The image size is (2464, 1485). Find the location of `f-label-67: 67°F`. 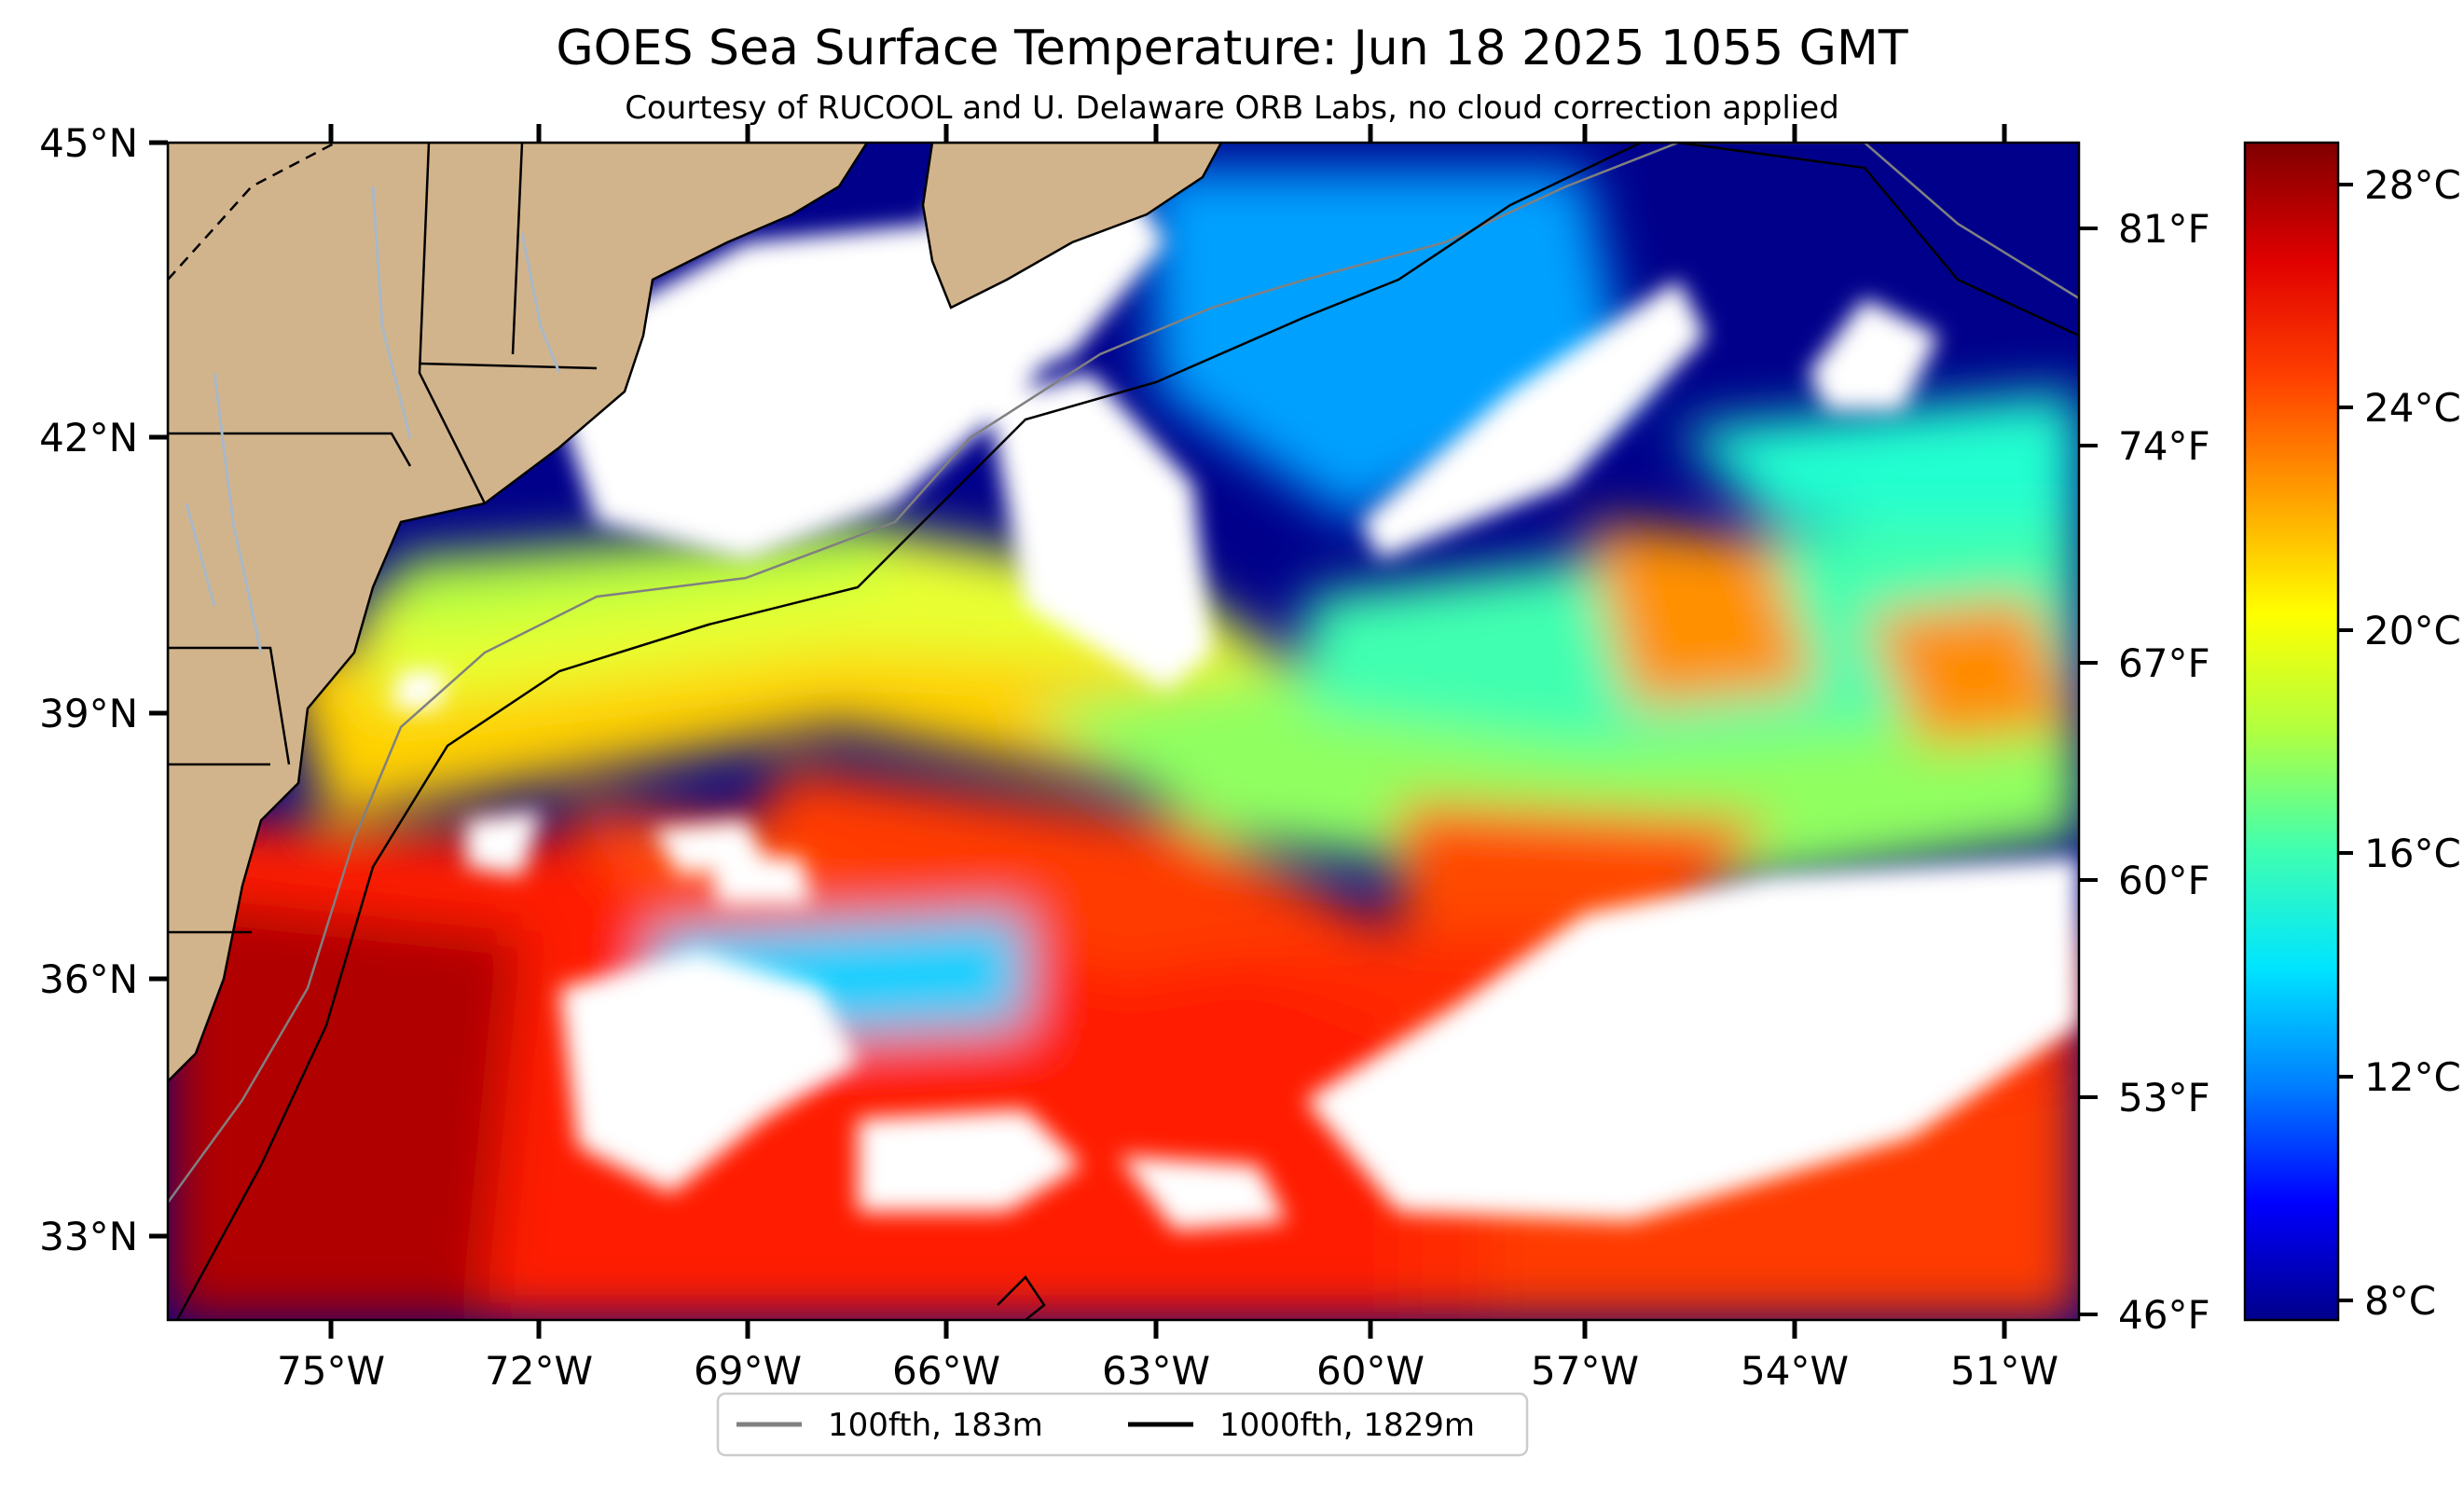

f-label-67: 67°F is located at coordinates (2164, 663).